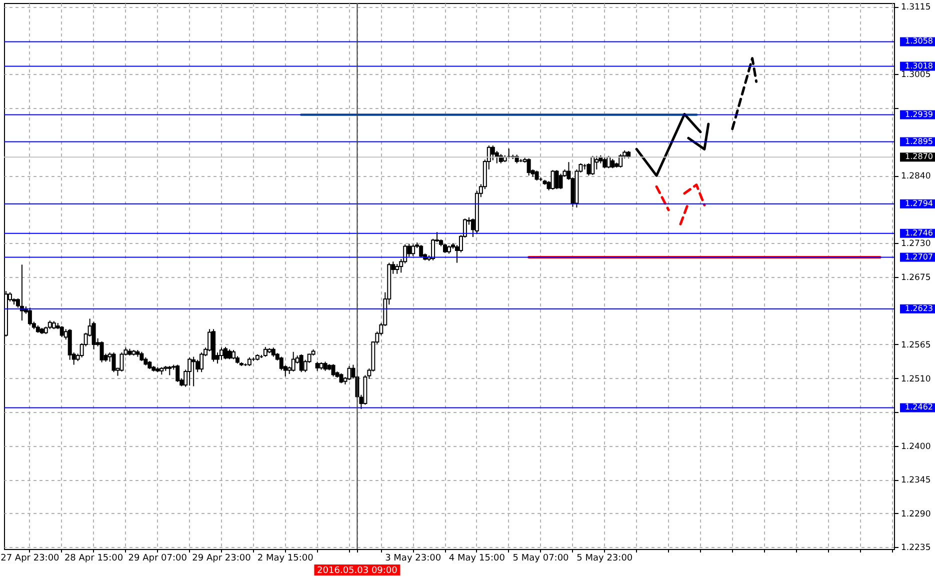 The width and height of the screenshot is (935, 582). I want to click on x-tick-label: 5 May 07:00, so click(541, 559).